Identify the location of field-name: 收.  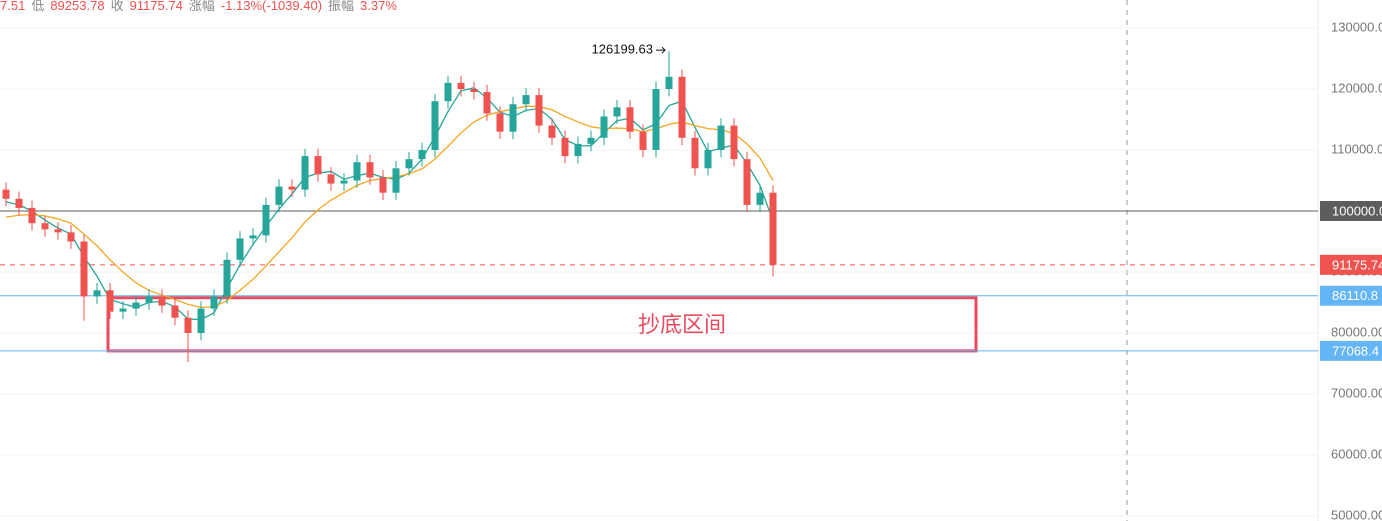
(117, 6).